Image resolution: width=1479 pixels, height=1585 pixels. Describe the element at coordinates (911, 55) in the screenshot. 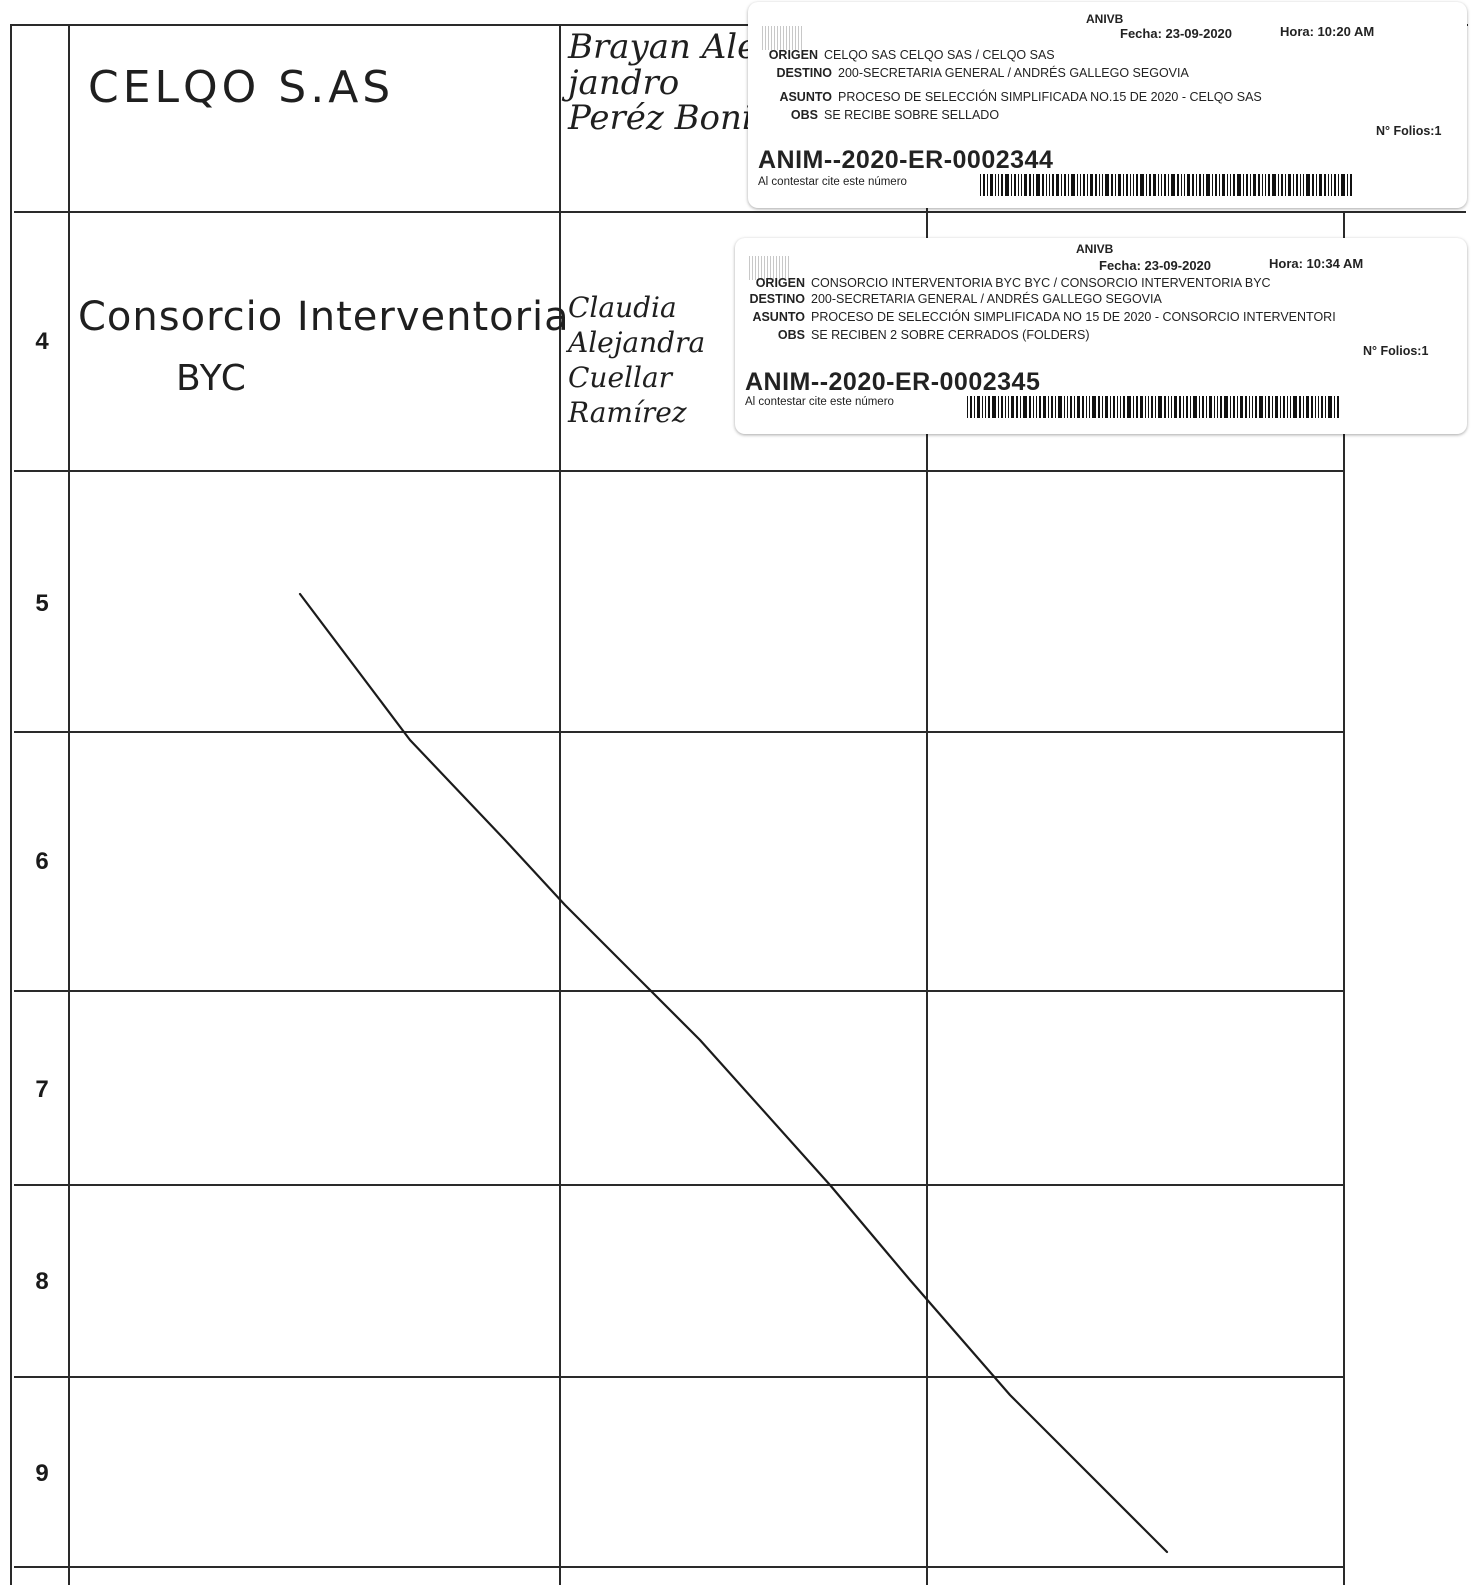

I see `stamp-origen: ORIGEN CELQO SAS CELQO SAS / CELQO SAS` at that location.